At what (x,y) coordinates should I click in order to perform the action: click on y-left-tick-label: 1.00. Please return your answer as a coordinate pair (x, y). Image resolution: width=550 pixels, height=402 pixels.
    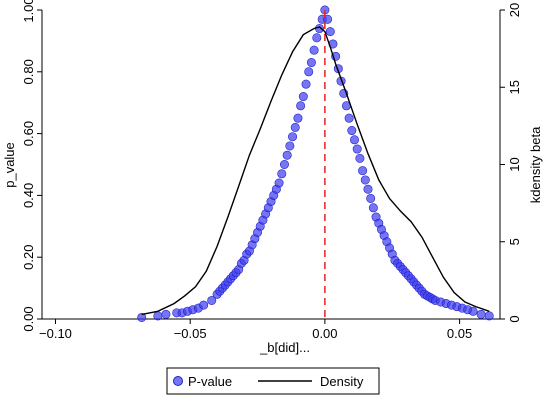
    Looking at the image, I should click on (28, 11).